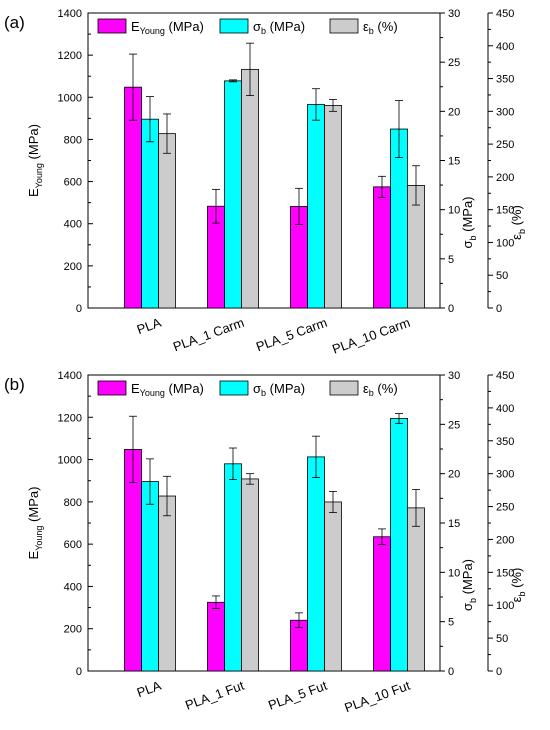 Image resolution: width=550 pixels, height=730 pixels. I want to click on legend-unit: (%), so click(386, 388).